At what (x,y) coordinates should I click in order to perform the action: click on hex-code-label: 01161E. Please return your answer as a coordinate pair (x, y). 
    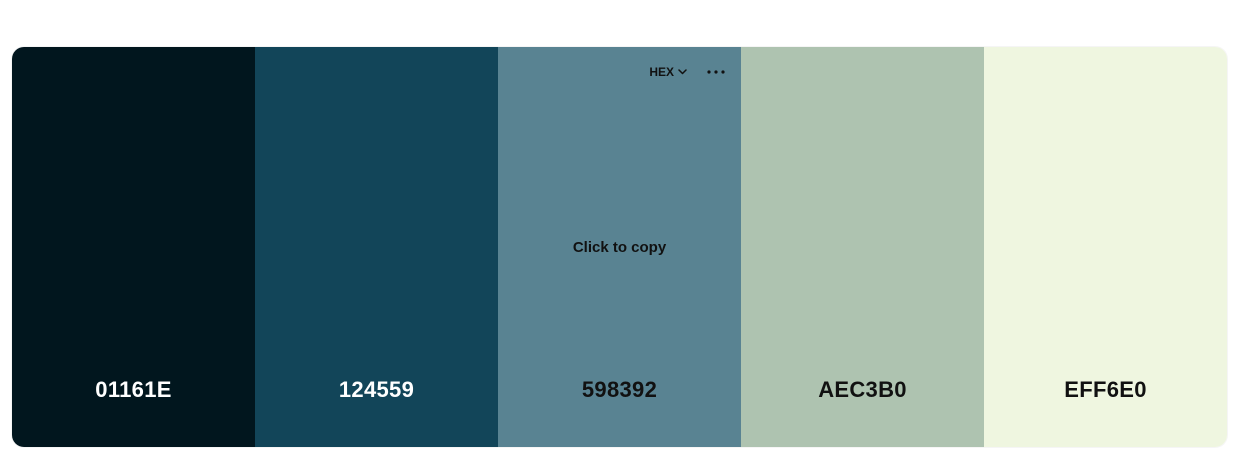
    Looking at the image, I should click on (133, 389).